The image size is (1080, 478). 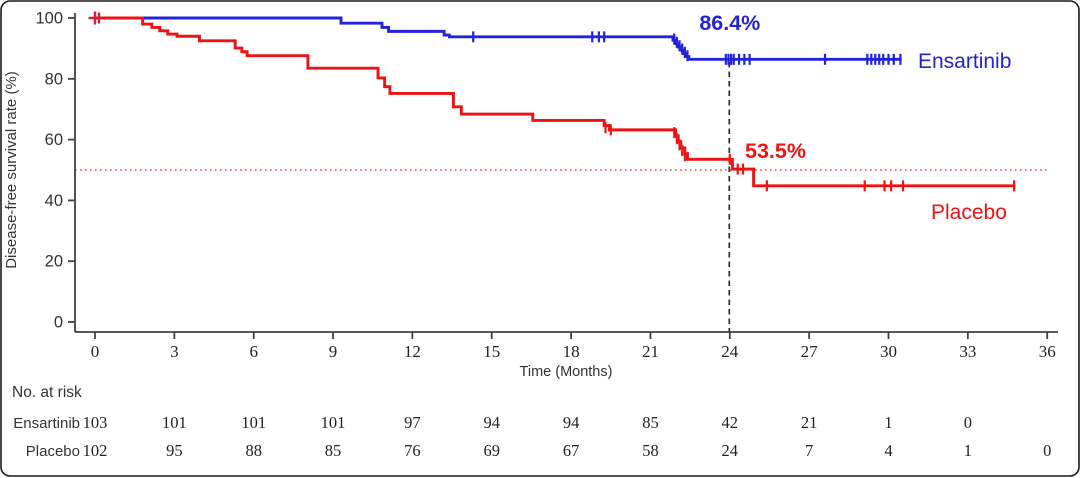 I want to click on x-axis-title: Time (Months), so click(x=566, y=372).